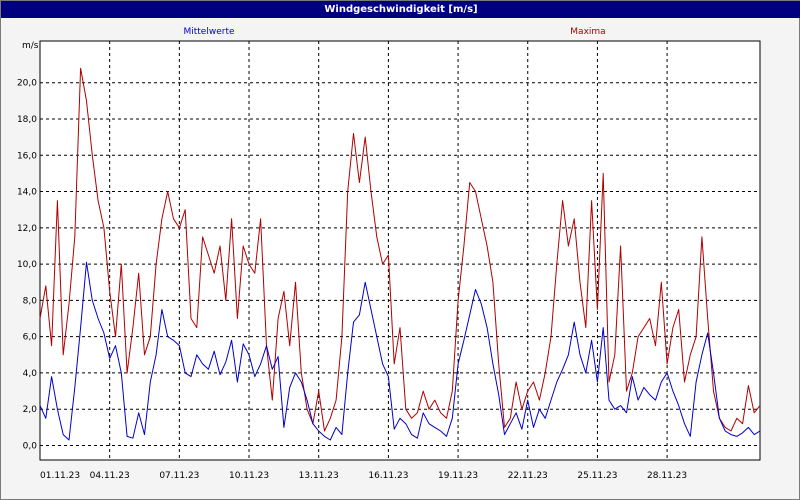 The image size is (800, 500). What do you see at coordinates (208, 32) in the screenshot?
I see `legend-mittelwerte: Mittelwerte` at bounding box center [208, 32].